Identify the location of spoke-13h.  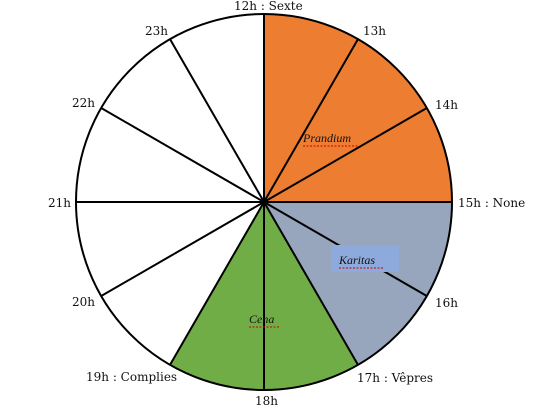
(311, 120).